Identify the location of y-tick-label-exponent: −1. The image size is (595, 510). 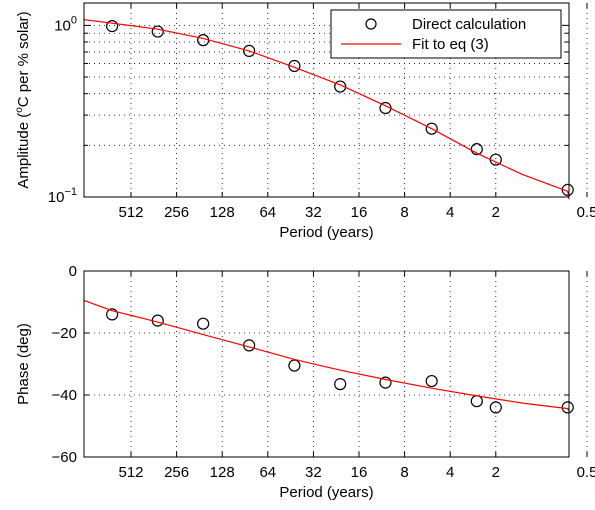
(70, 192).